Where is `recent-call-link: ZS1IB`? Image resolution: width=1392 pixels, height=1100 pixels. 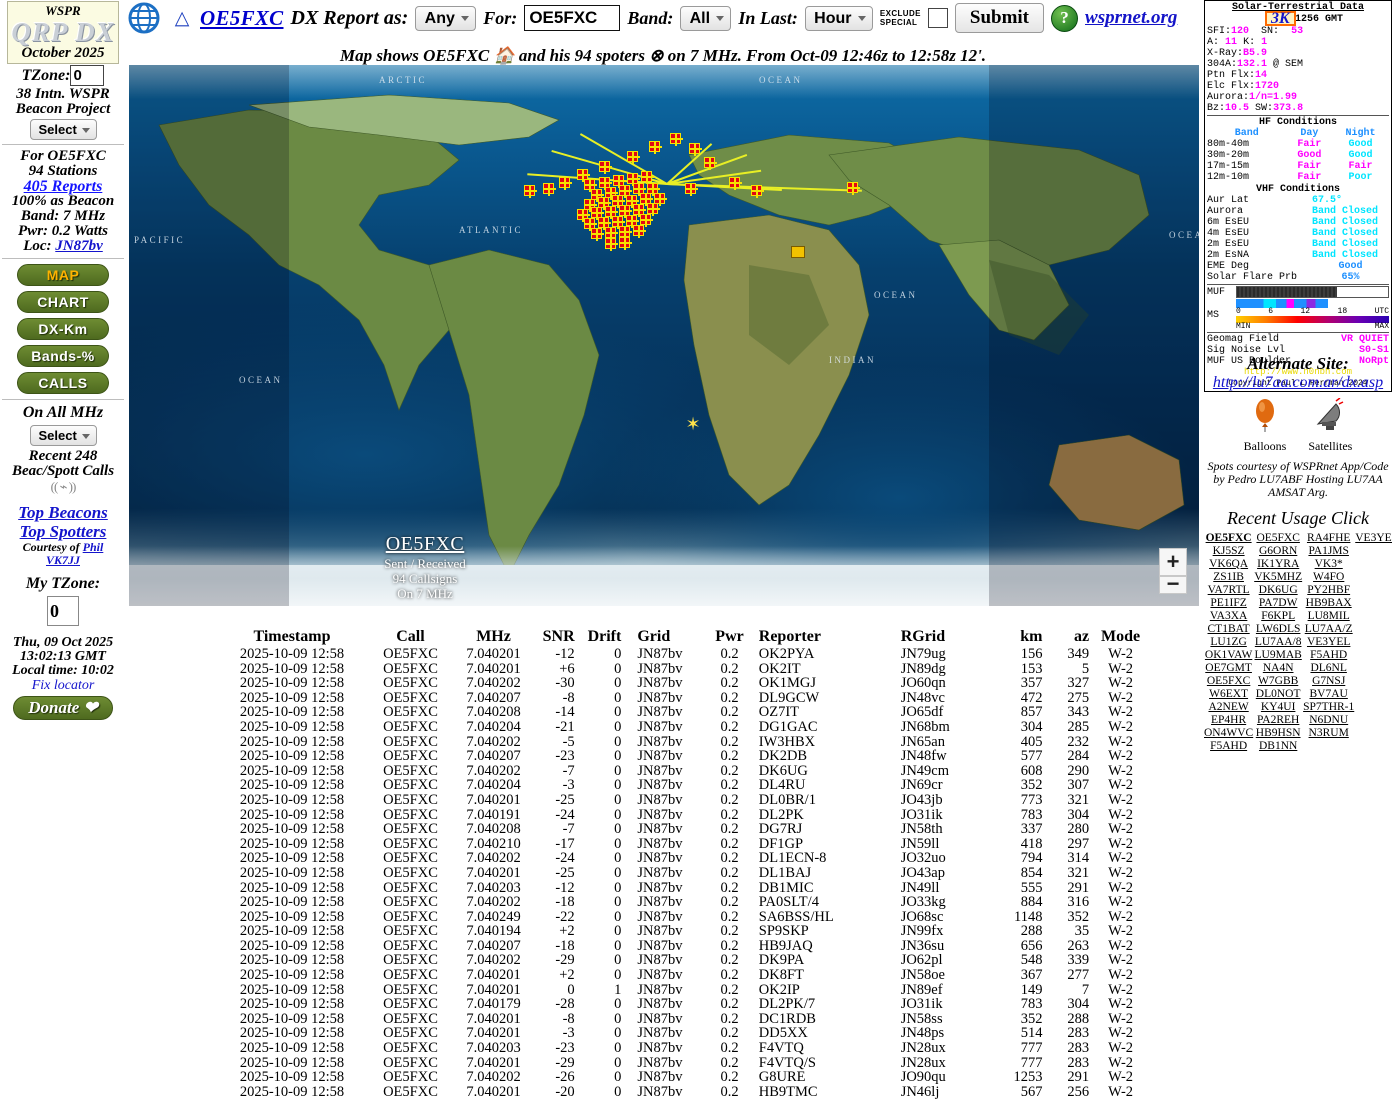
recent-call-link: ZS1IB is located at coordinates (1228, 577).